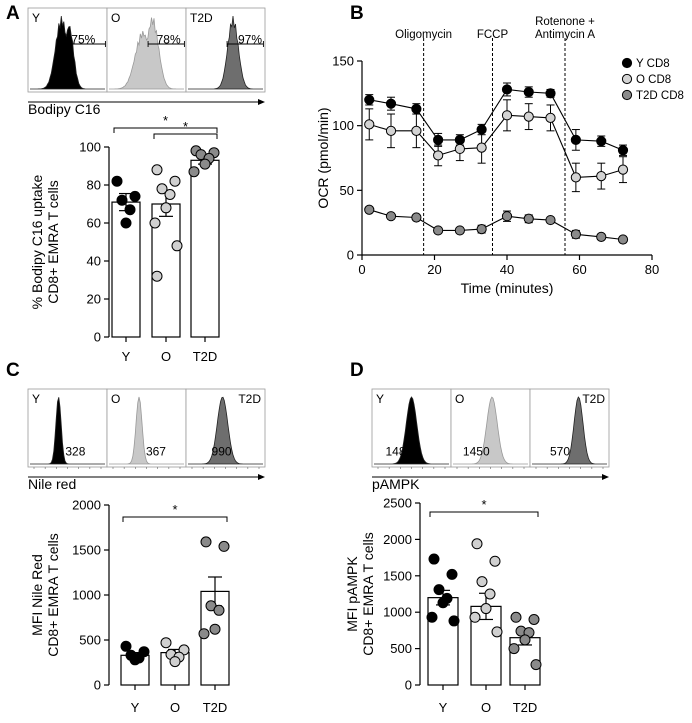 The image size is (692, 723). Describe the element at coordinates (323, 157) in the screenshot. I see `y-axis-label: OCR (pmol/min)` at that location.